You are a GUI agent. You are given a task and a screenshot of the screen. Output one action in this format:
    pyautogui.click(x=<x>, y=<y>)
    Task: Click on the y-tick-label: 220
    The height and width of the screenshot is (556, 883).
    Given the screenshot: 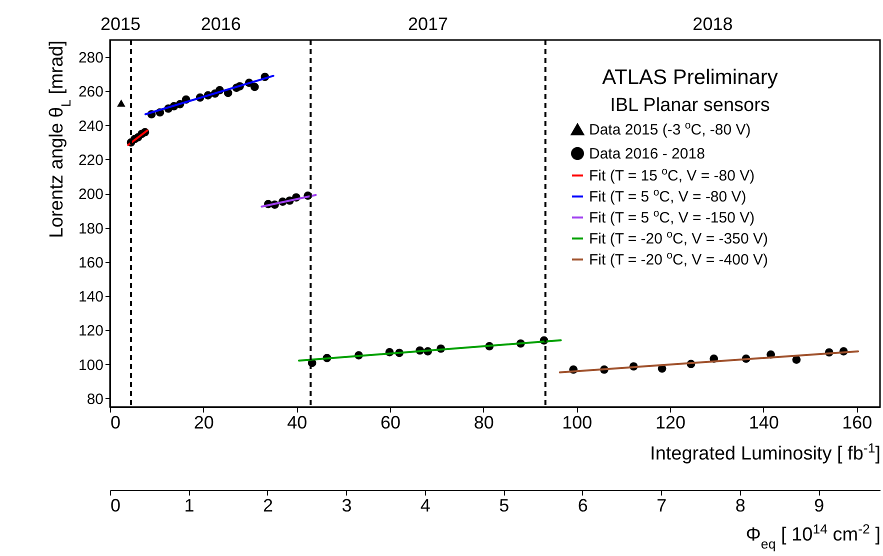 What is the action you would take?
    pyautogui.click(x=91, y=160)
    